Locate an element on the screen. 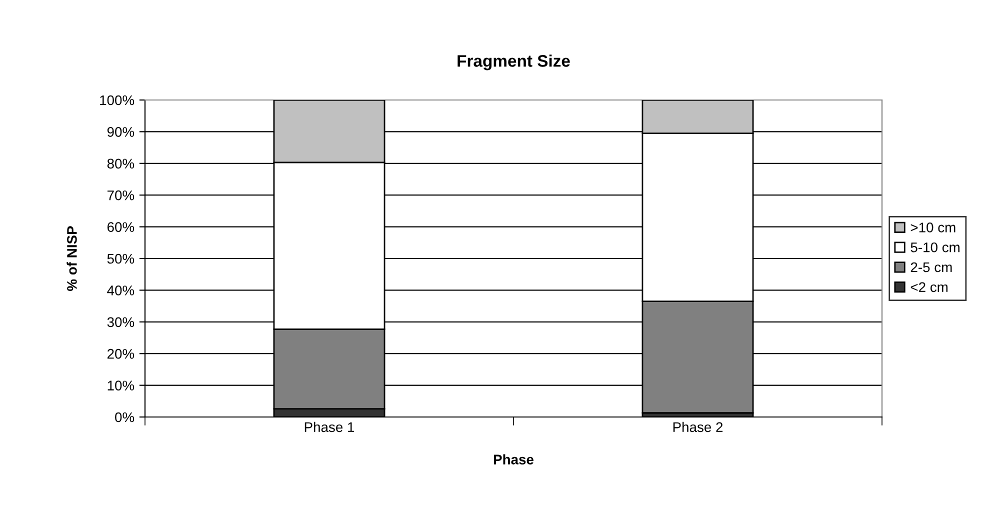  legend-label: 2-5 cm is located at coordinates (931, 267).